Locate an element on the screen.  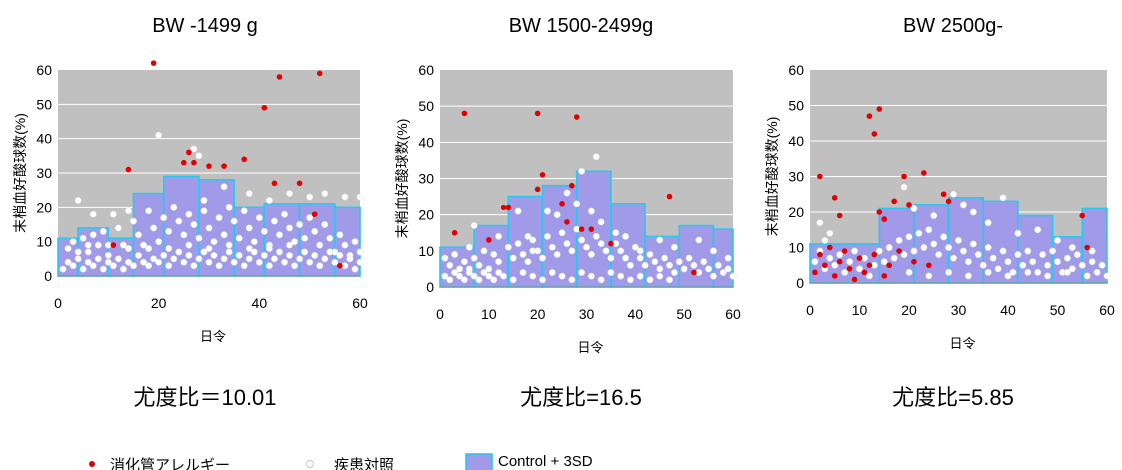
x-tick-label: 40 is located at coordinates (636, 314).